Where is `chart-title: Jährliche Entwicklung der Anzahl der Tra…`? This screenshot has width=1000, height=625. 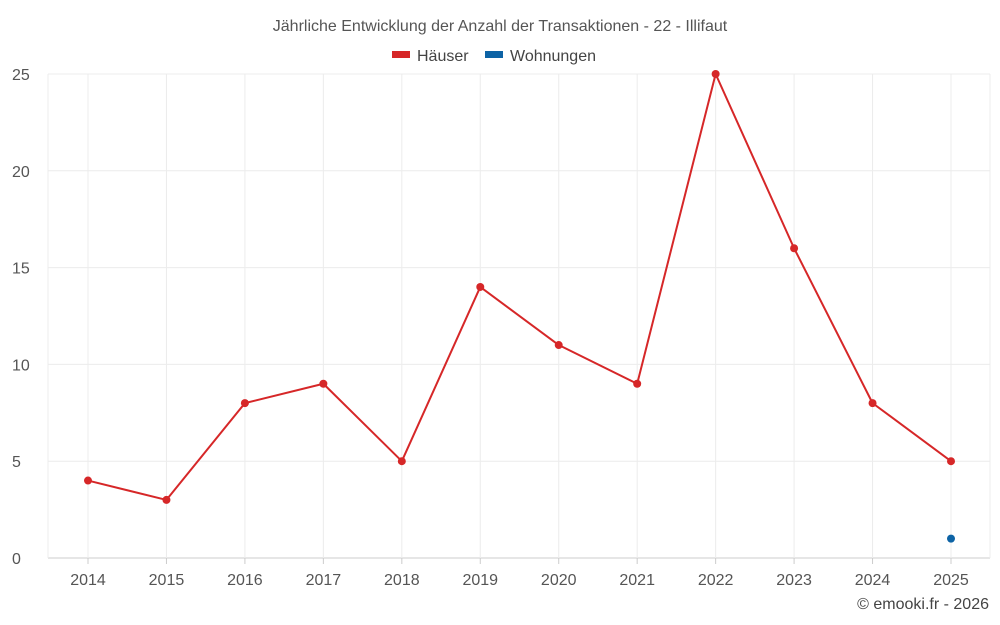 chart-title: Jährliche Entwicklung der Anzahl der Tra… is located at coordinates (500, 26).